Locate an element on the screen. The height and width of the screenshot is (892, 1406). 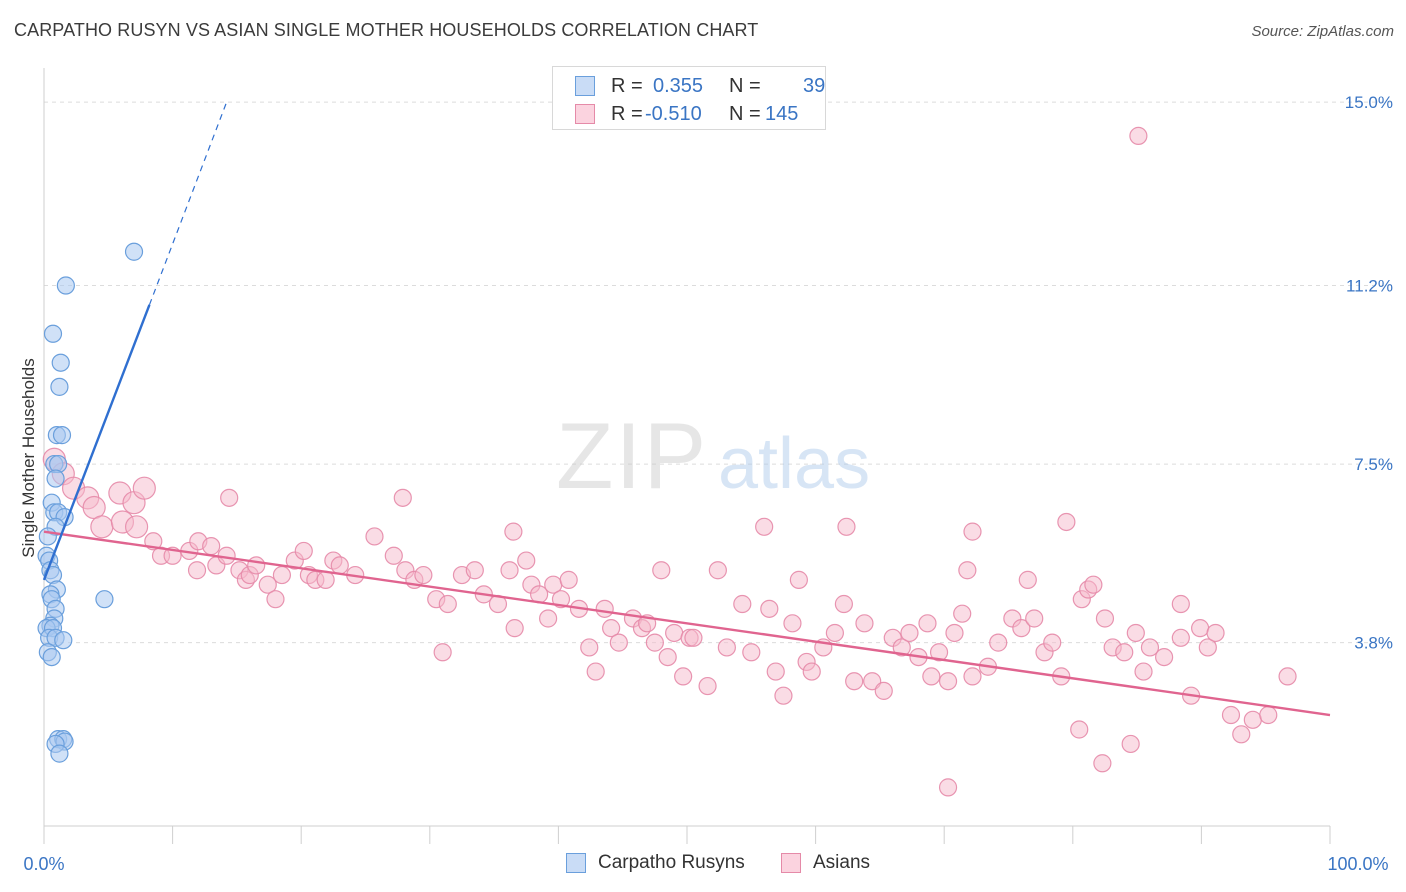
legend-n-value: 145 is located at coordinates (782, 114).